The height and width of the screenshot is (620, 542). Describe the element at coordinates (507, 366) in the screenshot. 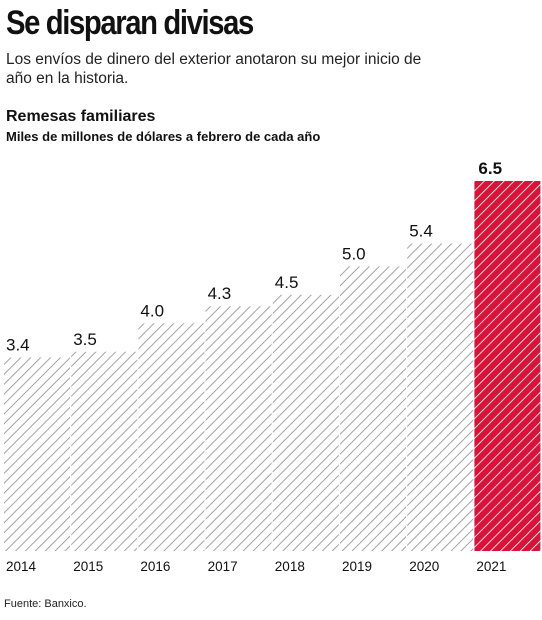

I see `bar-2021` at that location.